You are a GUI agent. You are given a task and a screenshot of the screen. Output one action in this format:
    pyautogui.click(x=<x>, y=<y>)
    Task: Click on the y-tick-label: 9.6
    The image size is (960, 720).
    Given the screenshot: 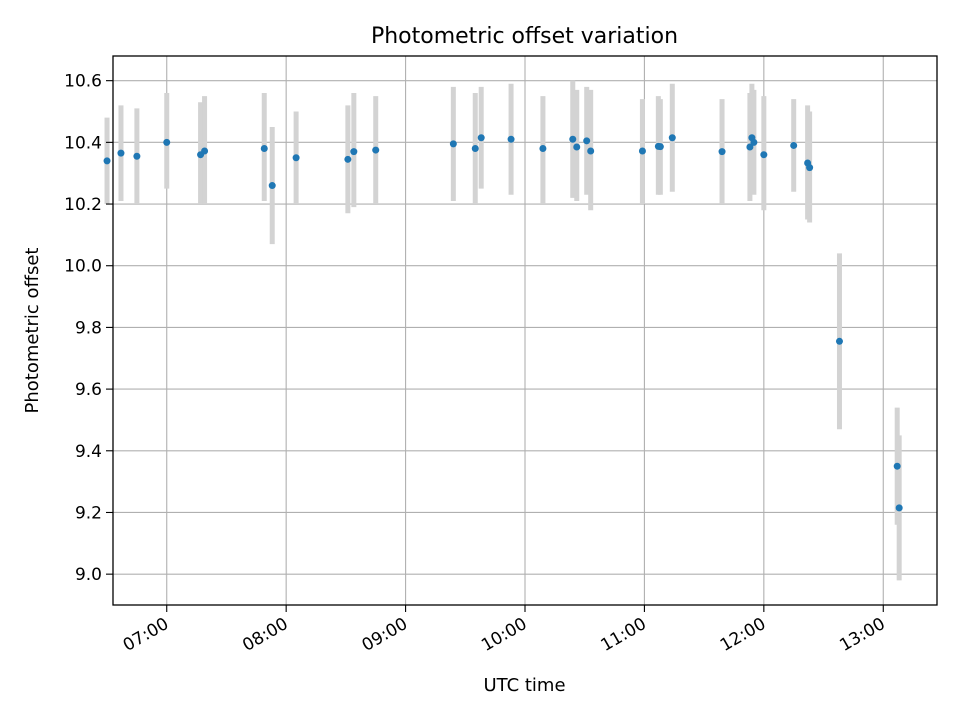 What is the action you would take?
    pyautogui.click(x=88, y=390)
    